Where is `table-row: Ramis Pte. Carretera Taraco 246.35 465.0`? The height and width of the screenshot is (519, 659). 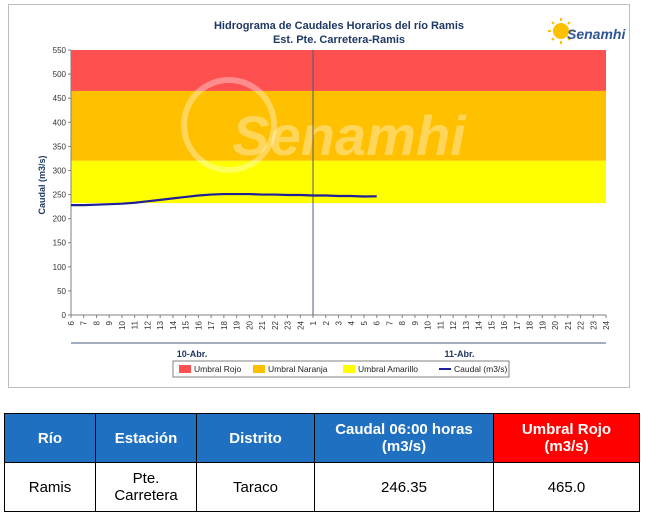 table-row: Ramis Pte. Carretera Taraco 246.35 465.0 is located at coordinates (322, 487).